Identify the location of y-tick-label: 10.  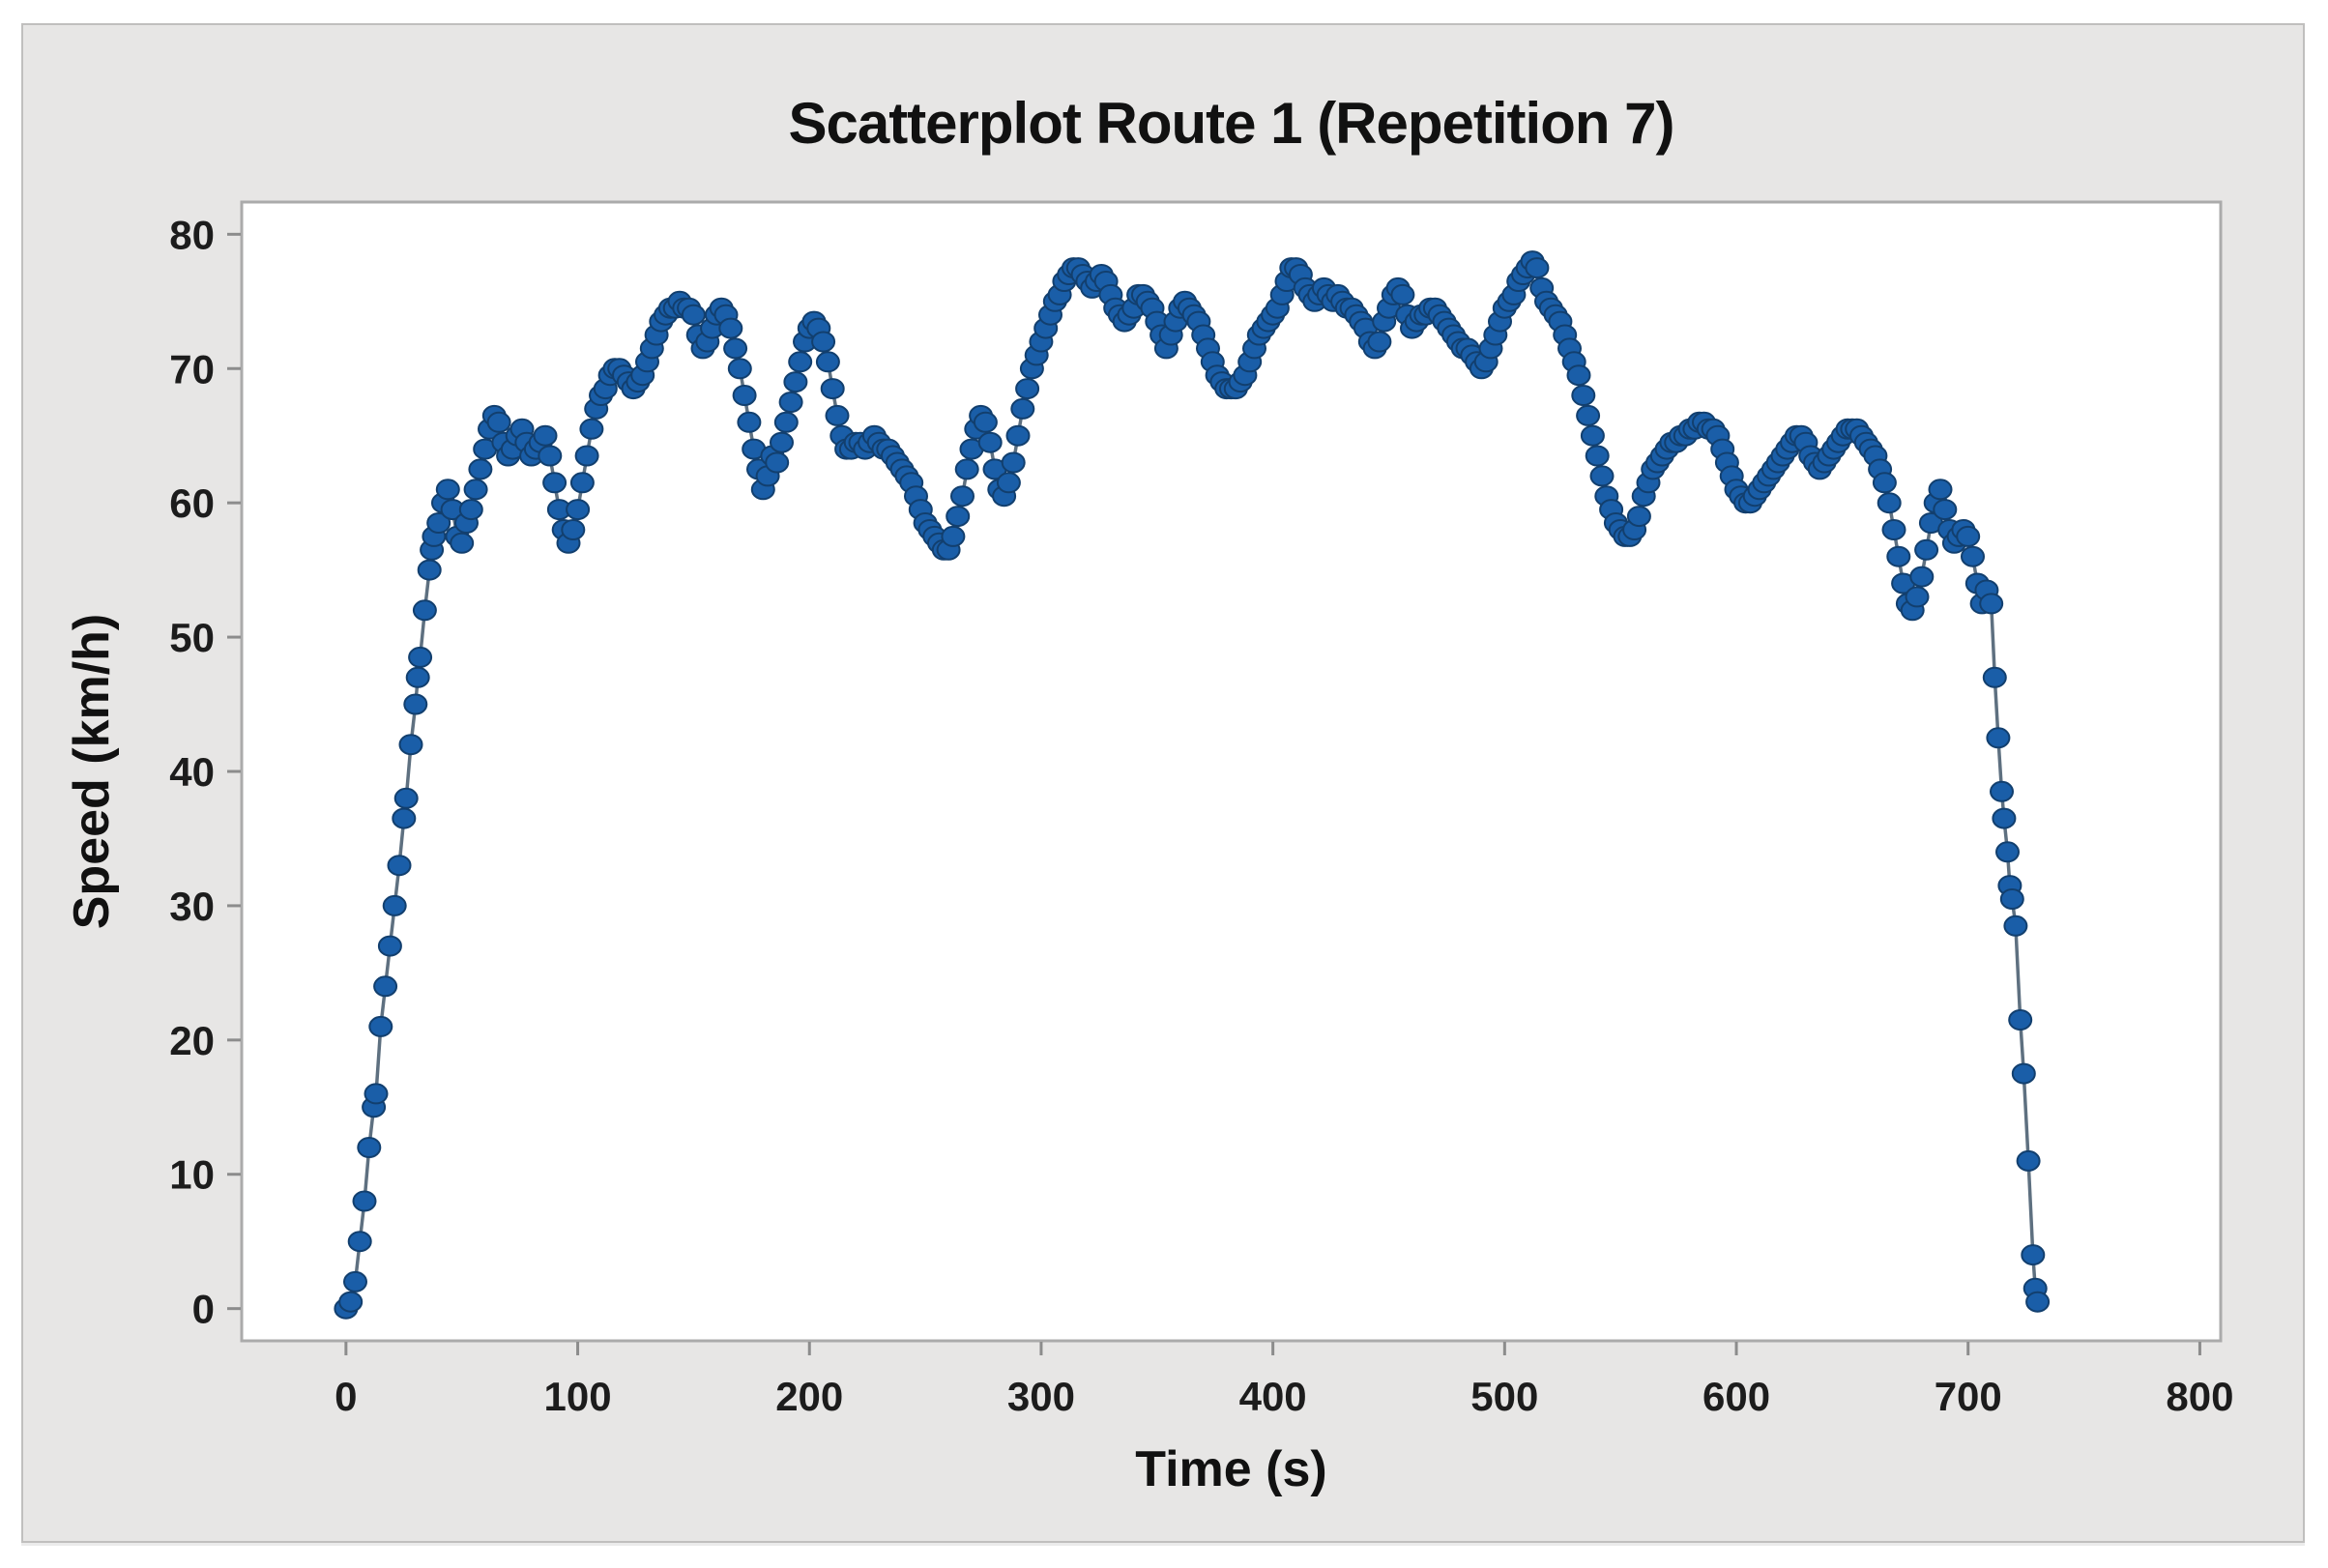
(192, 1175).